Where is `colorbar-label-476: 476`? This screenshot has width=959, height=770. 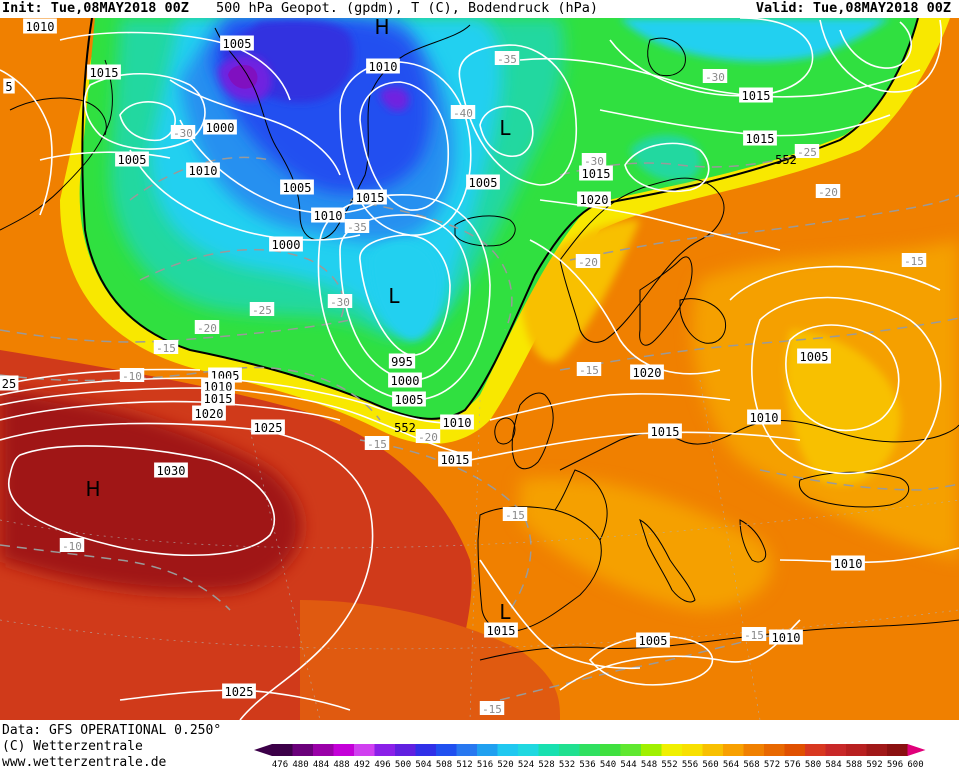
colorbar-label-476: 476 is located at coordinates (280, 765).